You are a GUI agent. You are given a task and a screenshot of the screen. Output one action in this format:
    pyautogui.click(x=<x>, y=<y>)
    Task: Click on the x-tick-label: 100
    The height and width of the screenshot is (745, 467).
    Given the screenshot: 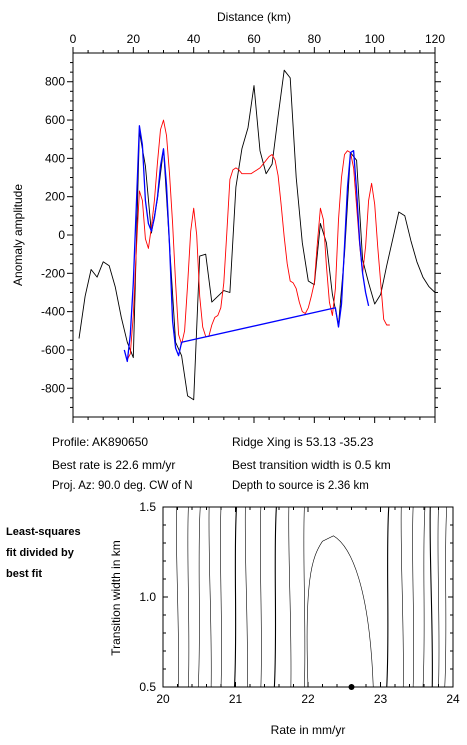 What is the action you would take?
    pyautogui.click(x=375, y=39)
    